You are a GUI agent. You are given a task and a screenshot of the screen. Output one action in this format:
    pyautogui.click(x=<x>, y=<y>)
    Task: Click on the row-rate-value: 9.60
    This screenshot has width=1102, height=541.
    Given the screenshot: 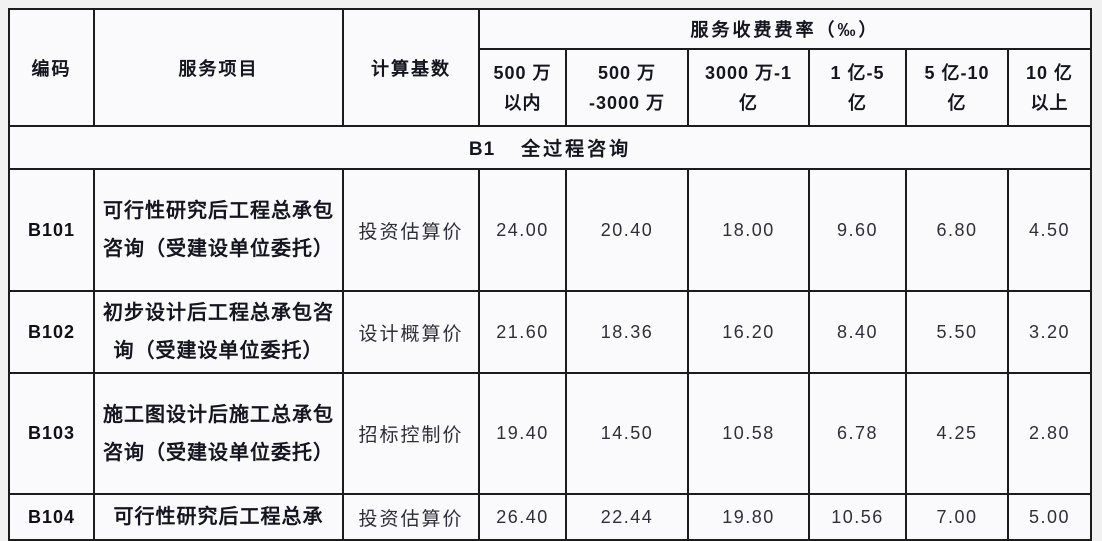 What is the action you would take?
    pyautogui.click(x=857, y=230)
    